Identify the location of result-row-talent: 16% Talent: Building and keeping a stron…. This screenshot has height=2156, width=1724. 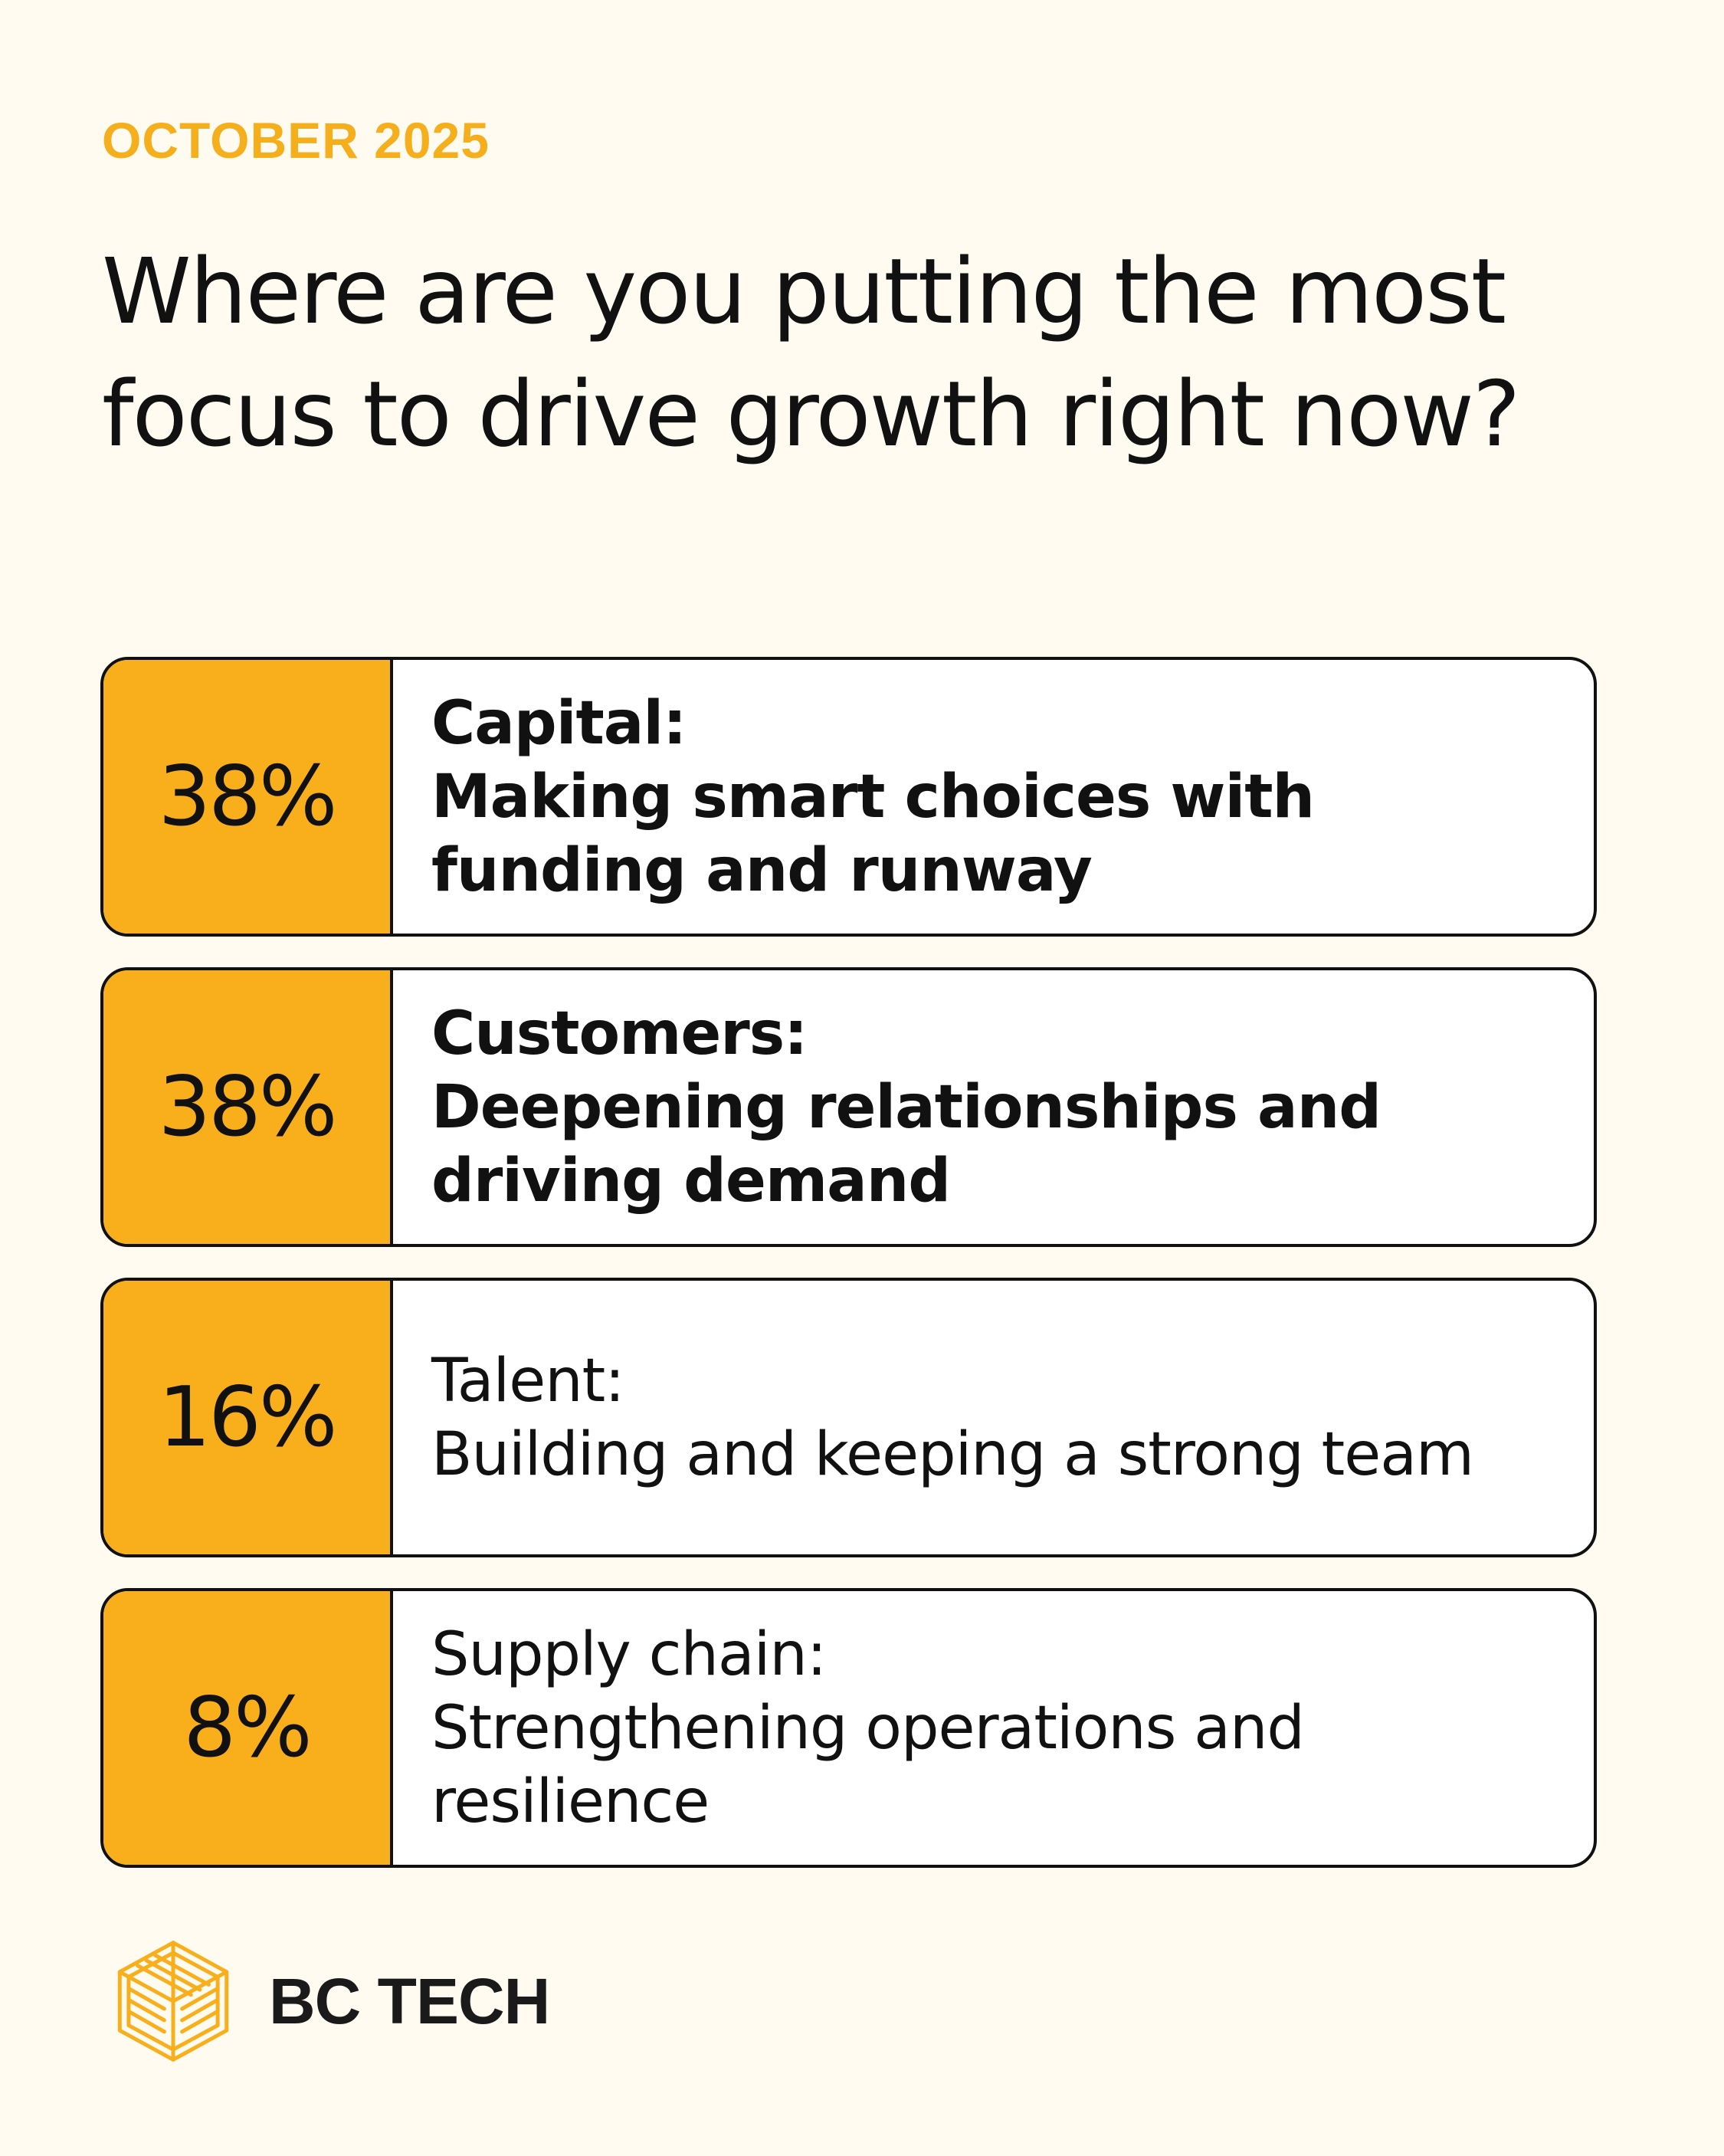
(848, 1418).